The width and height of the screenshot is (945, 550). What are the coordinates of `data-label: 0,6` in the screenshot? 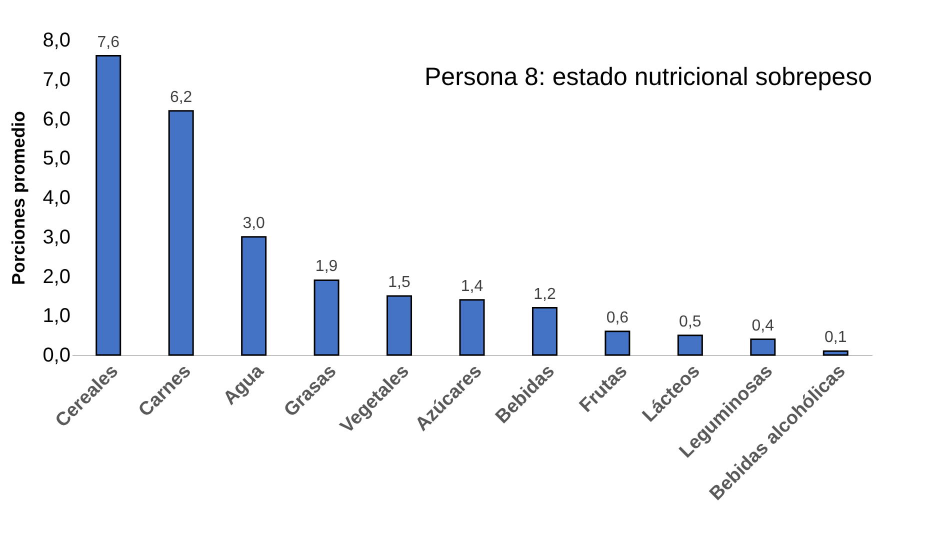 It's located at (617, 317).